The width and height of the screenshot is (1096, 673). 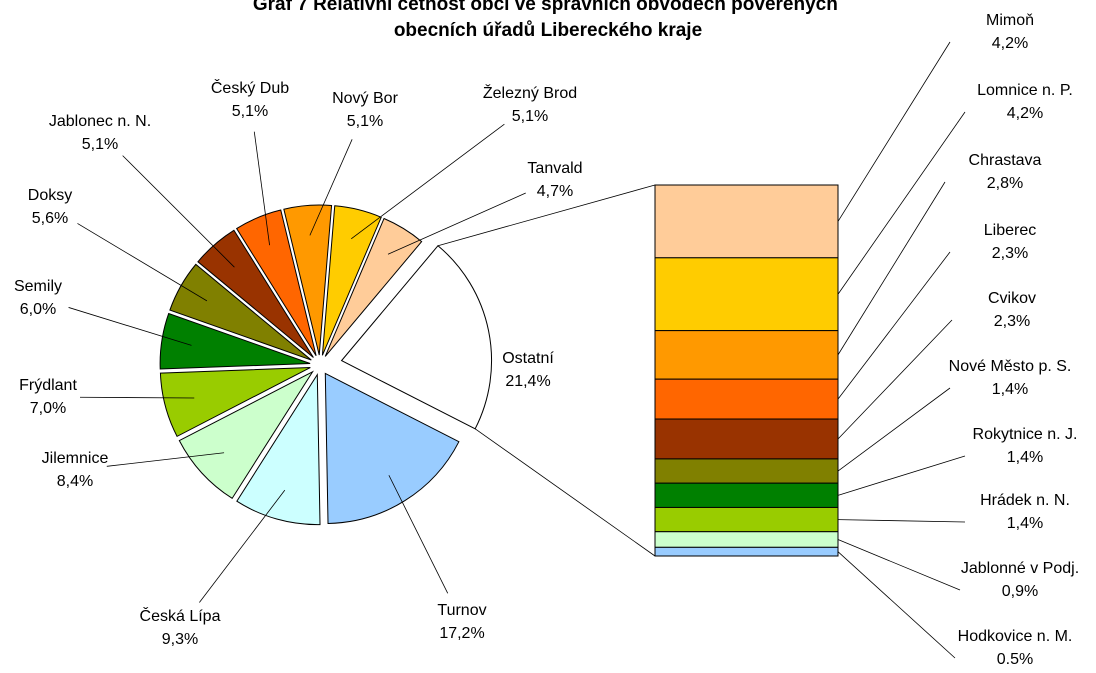 What do you see at coordinates (365, 98) in the screenshot?
I see `slice-label: Nový Bor` at bounding box center [365, 98].